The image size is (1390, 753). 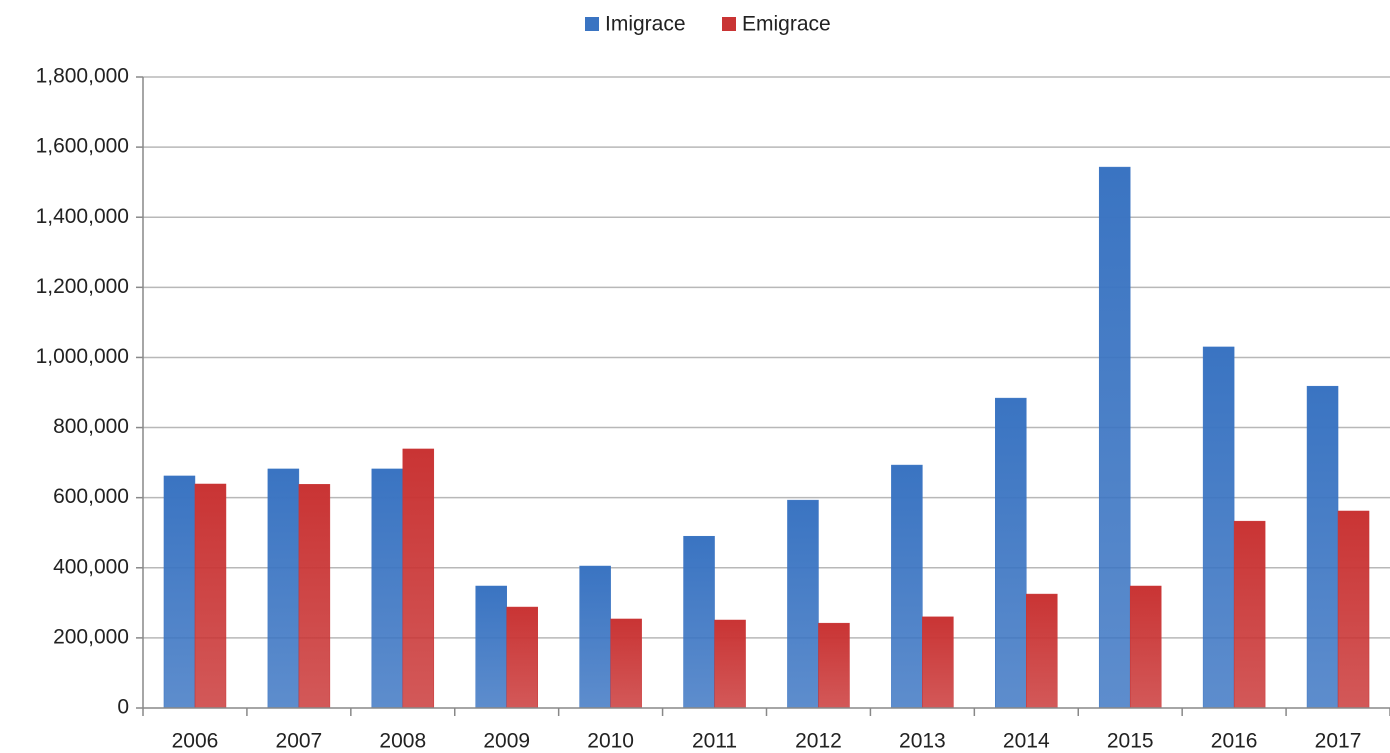 I want to click on y-tick-label: 1,600,000, so click(x=82, y=146).